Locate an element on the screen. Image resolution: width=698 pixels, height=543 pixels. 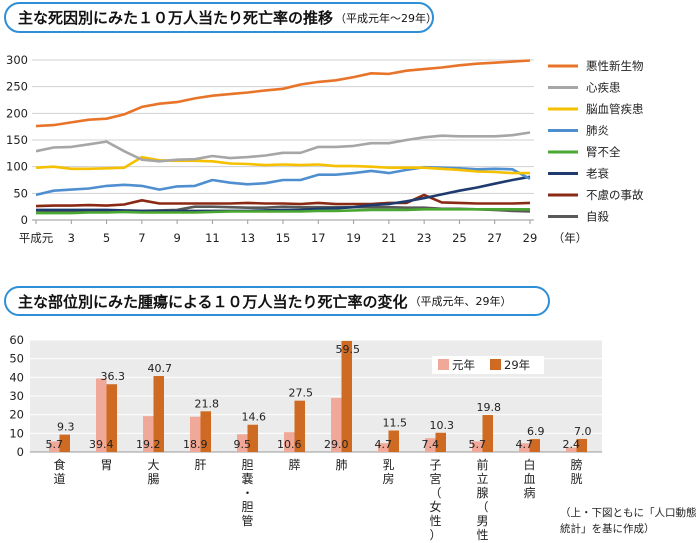
data-label-29nen: 7.0 is located at coordinates (583, 431).